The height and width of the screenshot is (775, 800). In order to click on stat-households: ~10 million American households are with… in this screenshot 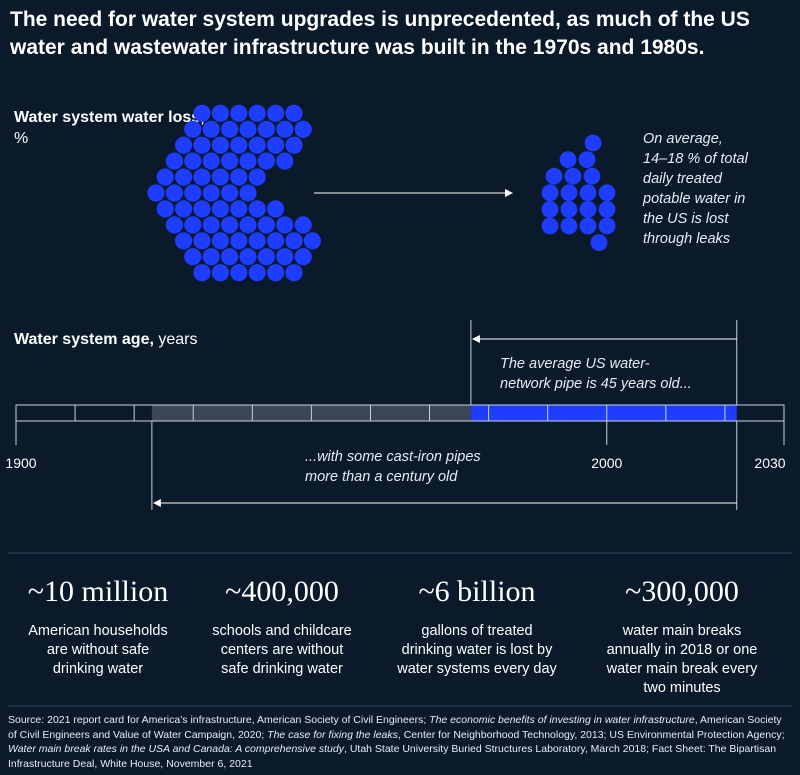, I will do `click(98, 625)`.